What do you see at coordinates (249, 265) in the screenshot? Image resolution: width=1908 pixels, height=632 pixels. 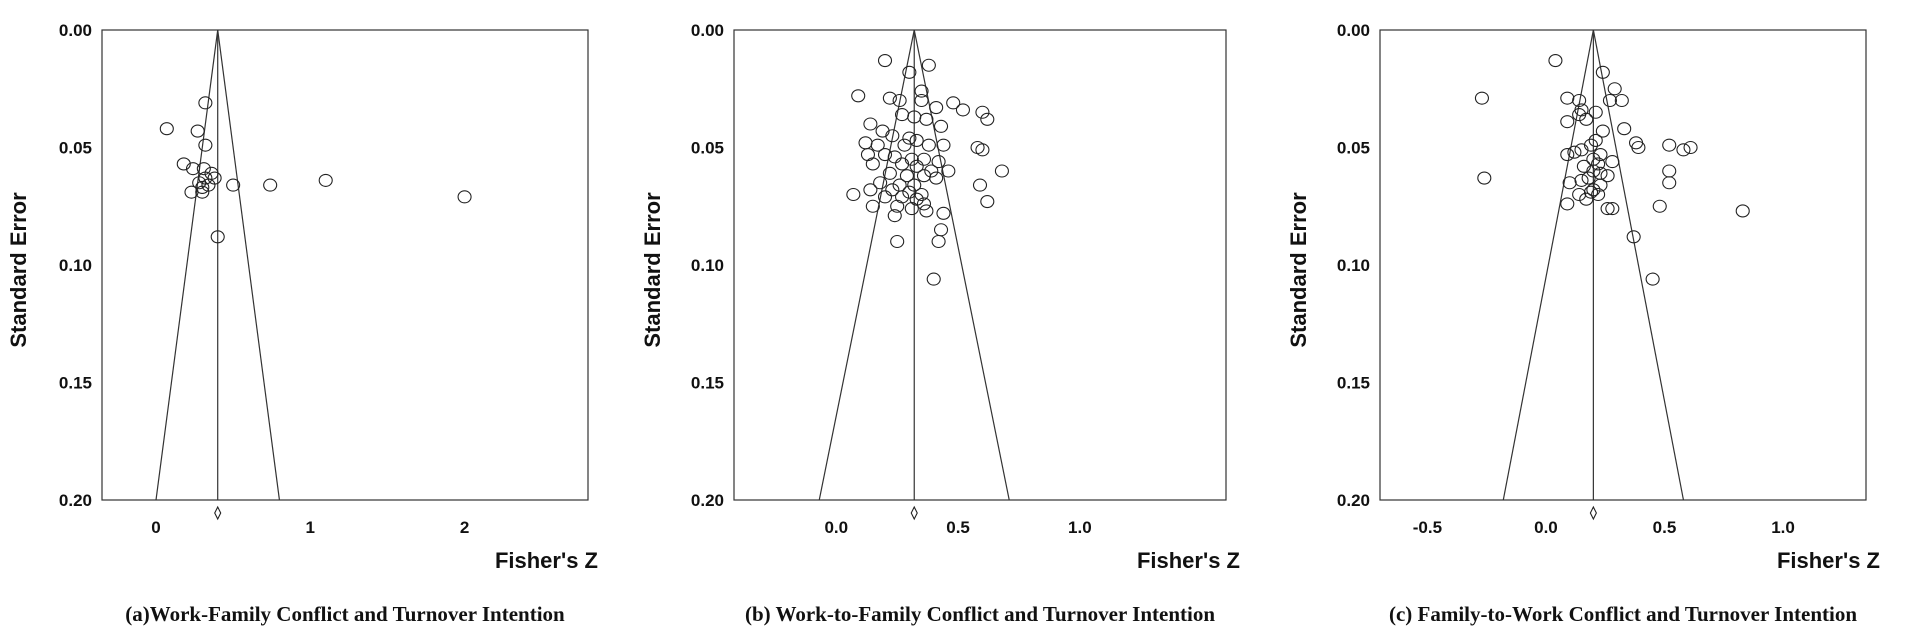 I see `funnel-right-line` at bounding box center [249, 265].